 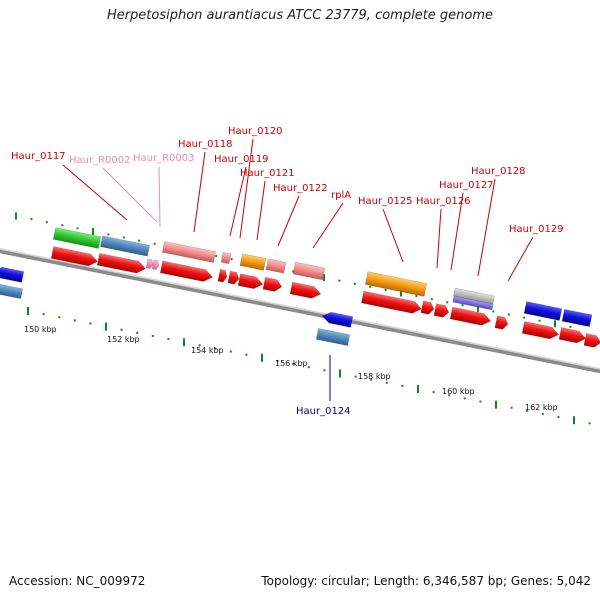 What do you see at coordinates (341, 195) in the screenshot?
I see `gene-label: rplA` at bounding box center [341, 195].